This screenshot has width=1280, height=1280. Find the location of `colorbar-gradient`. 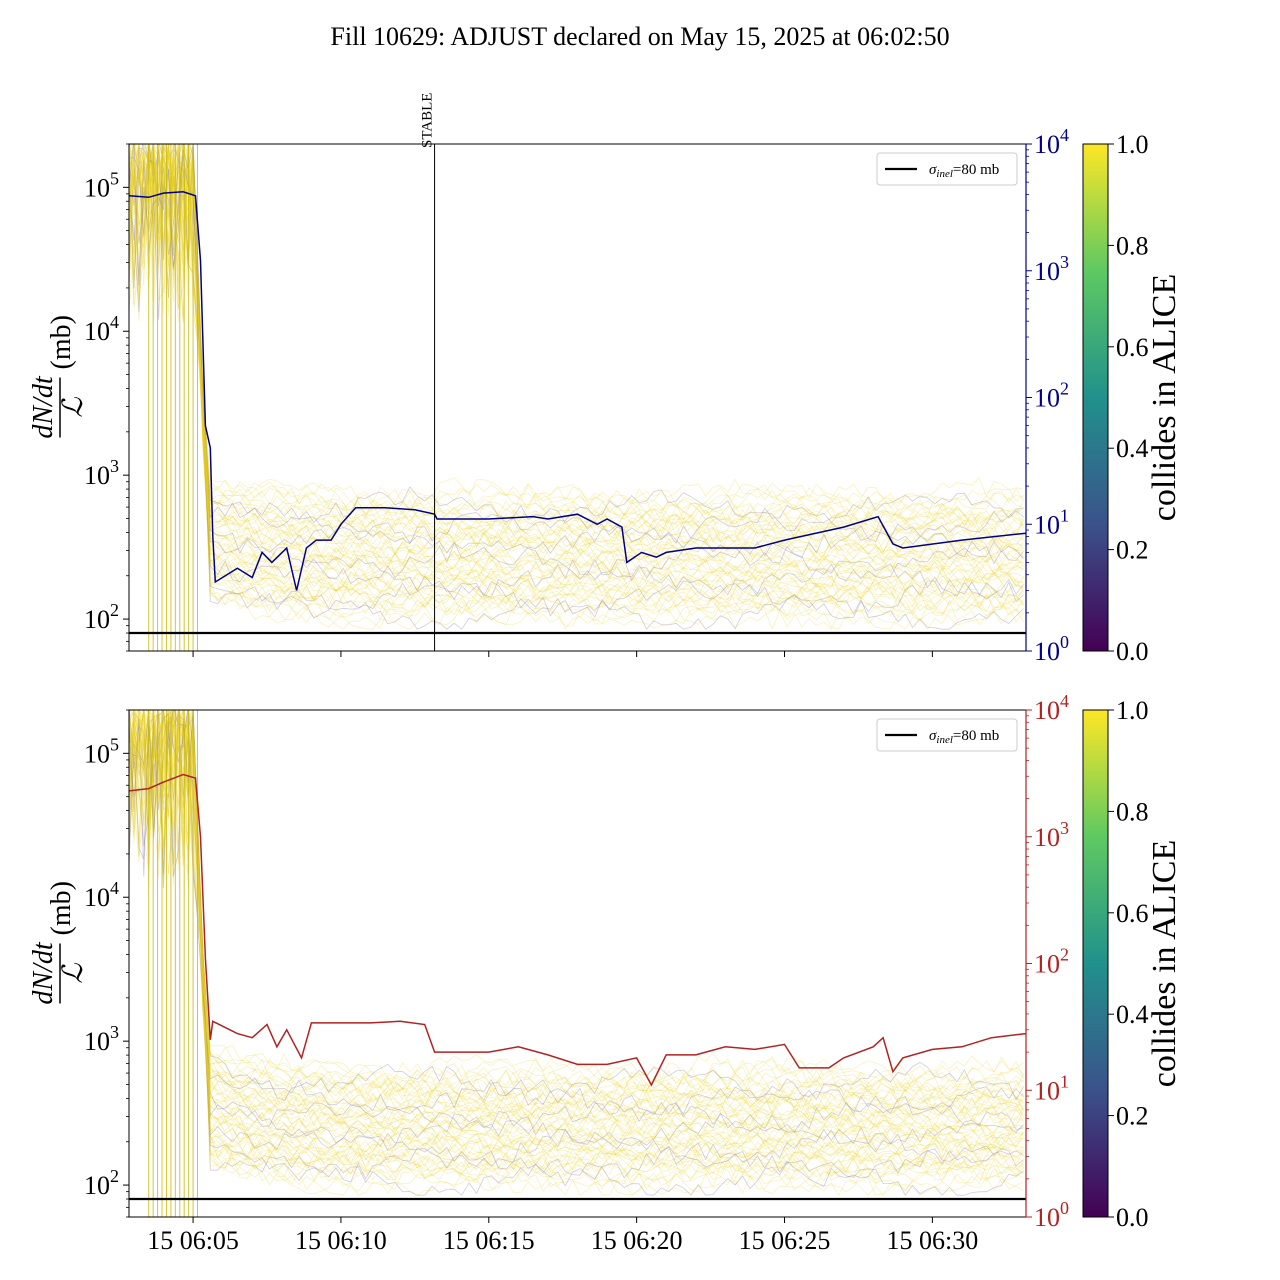

colorbar-gradient is located at coordinates (1095, 397).